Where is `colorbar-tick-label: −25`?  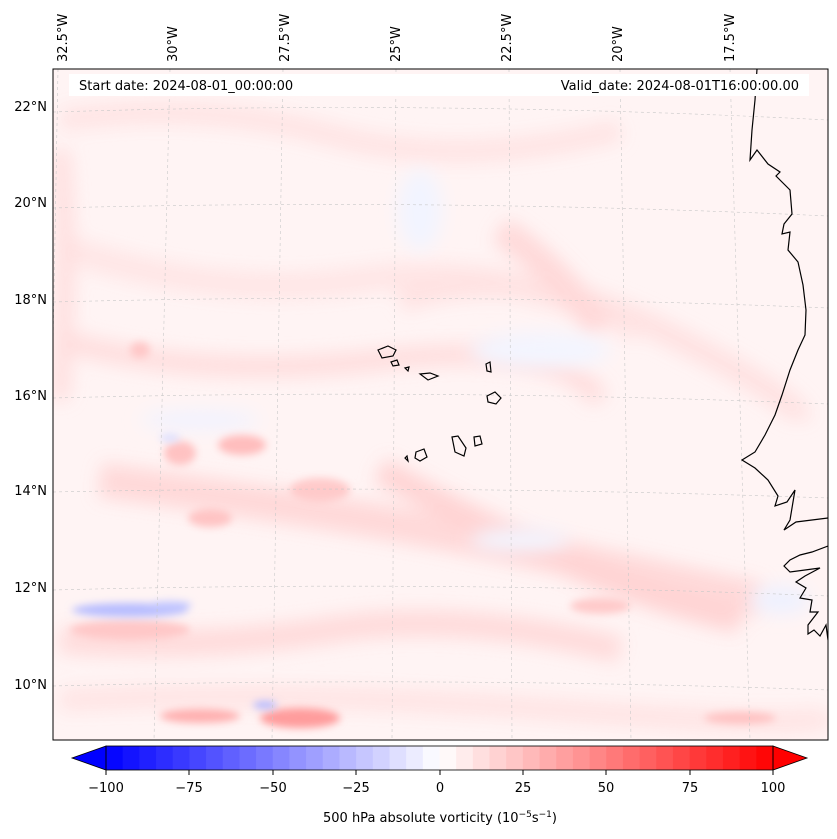 colorbar-tick-label: −25 is located at coordinates (355, 788).